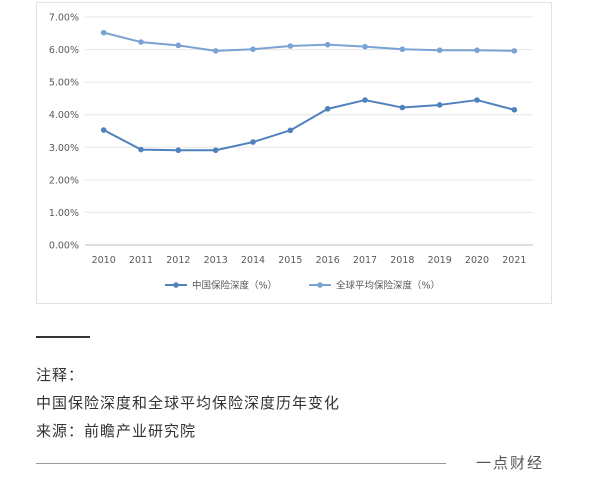  Describe the element at coordinates (241, 463) in the screenshot. I see `footer-divider` at that location.